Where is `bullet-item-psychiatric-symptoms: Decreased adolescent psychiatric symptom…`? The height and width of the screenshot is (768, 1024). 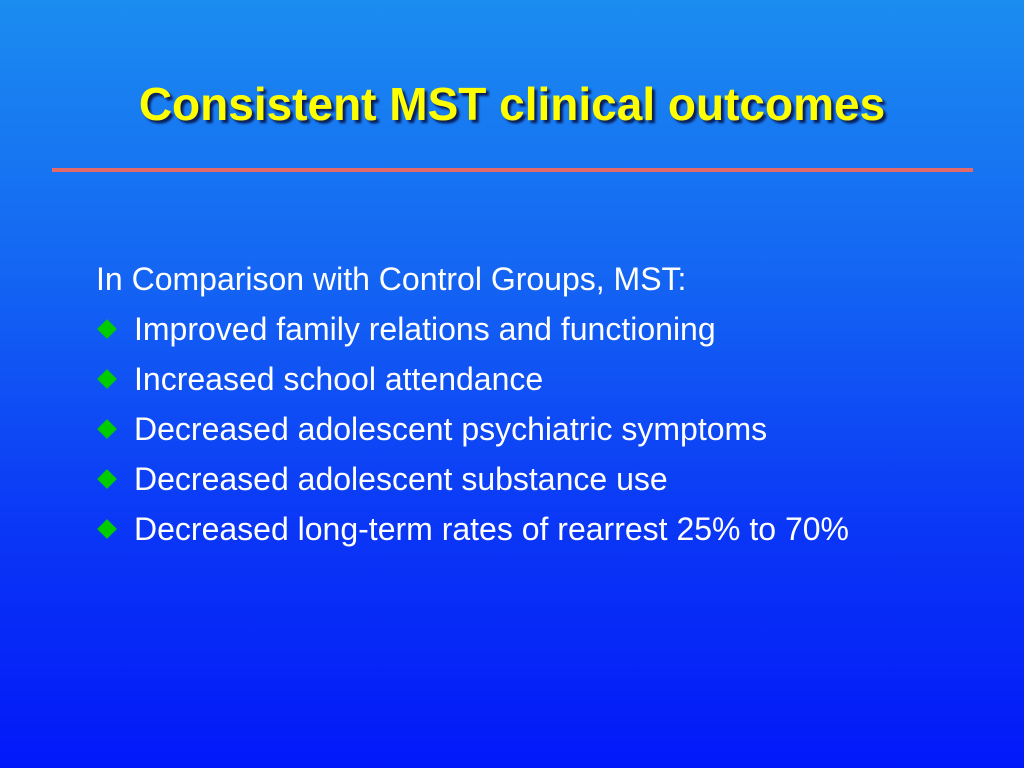
bullet-item-psychiatric-symptoms: Decreased adolescent psychiatric symptom… is located at coordinates (531, 429).